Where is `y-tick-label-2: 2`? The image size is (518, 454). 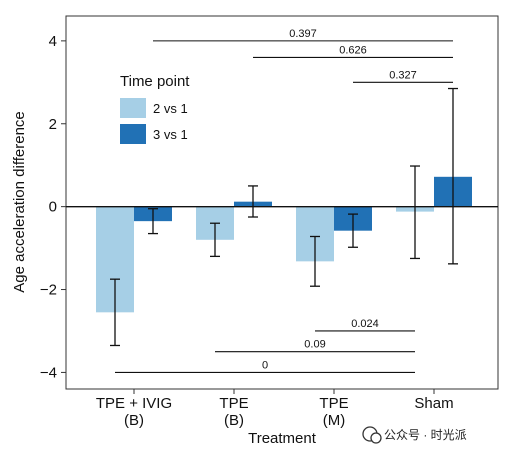
y-tick-label-2: 2 is located at coordinates (53, 124).